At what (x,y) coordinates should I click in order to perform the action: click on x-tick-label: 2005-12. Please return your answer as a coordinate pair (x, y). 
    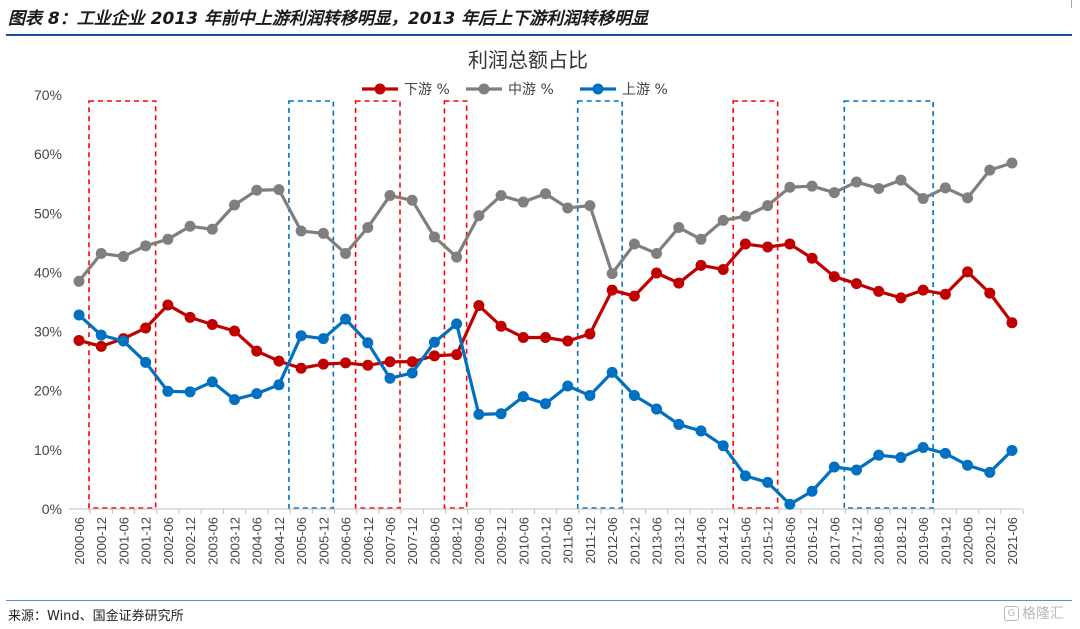
    Looking at the image, I should click on (323, 541).